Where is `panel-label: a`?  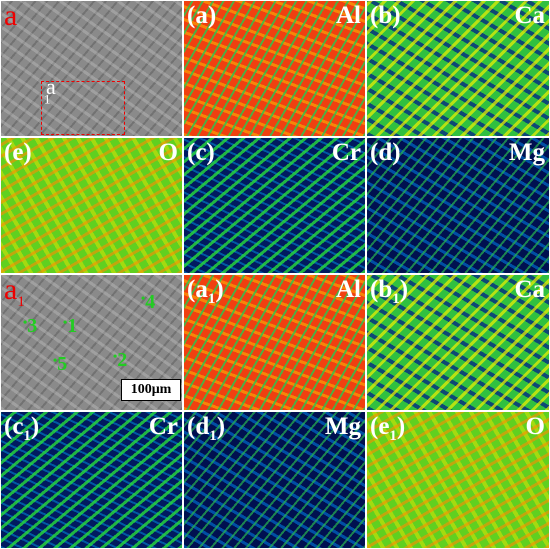
panel-label: a is located at coordinates (10, 16).